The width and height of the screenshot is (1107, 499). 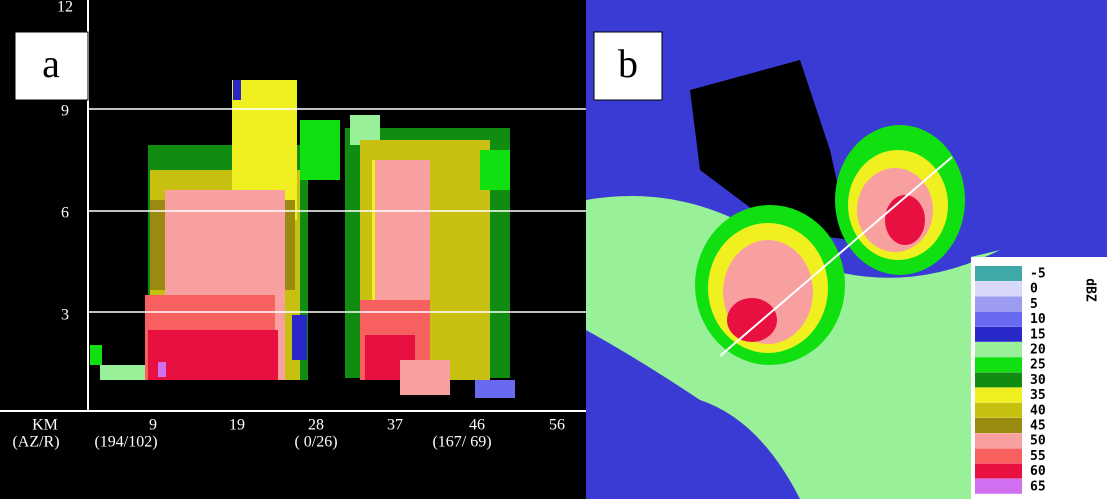 I want to click on colorbar-label: 25, so click(x=1038, y=365).